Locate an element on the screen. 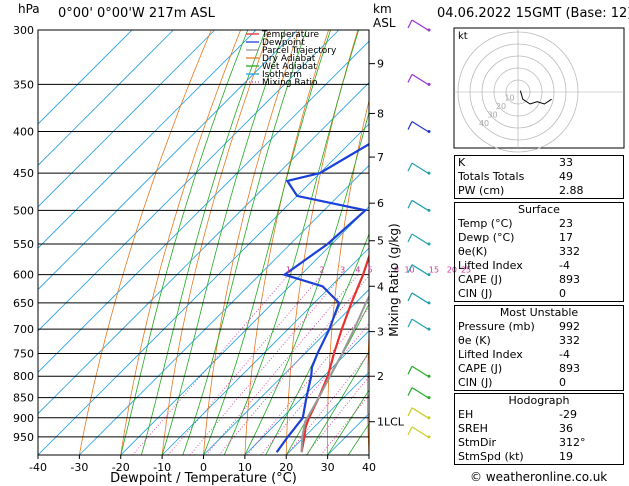 The image size is (629, 486). mixing-ratio-label: 5 is located at coordinates (370, 270).